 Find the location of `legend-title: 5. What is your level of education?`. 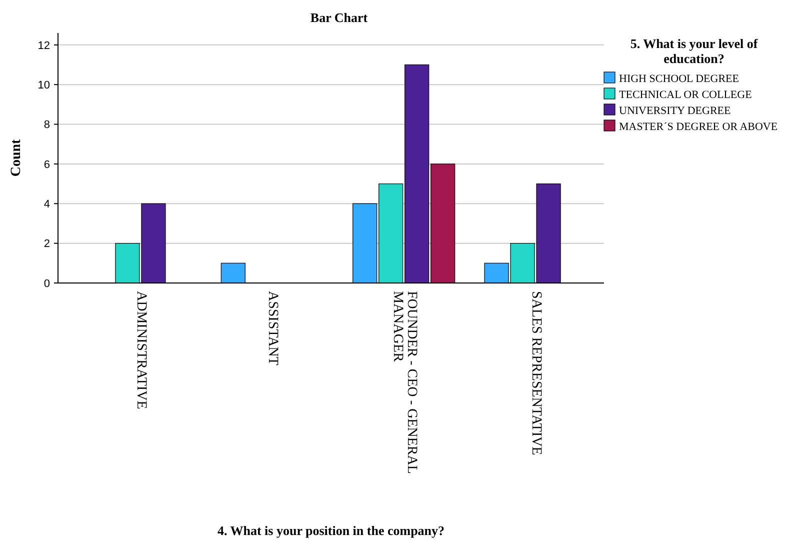

legend-title: 5. What is your level of education? is located at coordinates (694, 51).